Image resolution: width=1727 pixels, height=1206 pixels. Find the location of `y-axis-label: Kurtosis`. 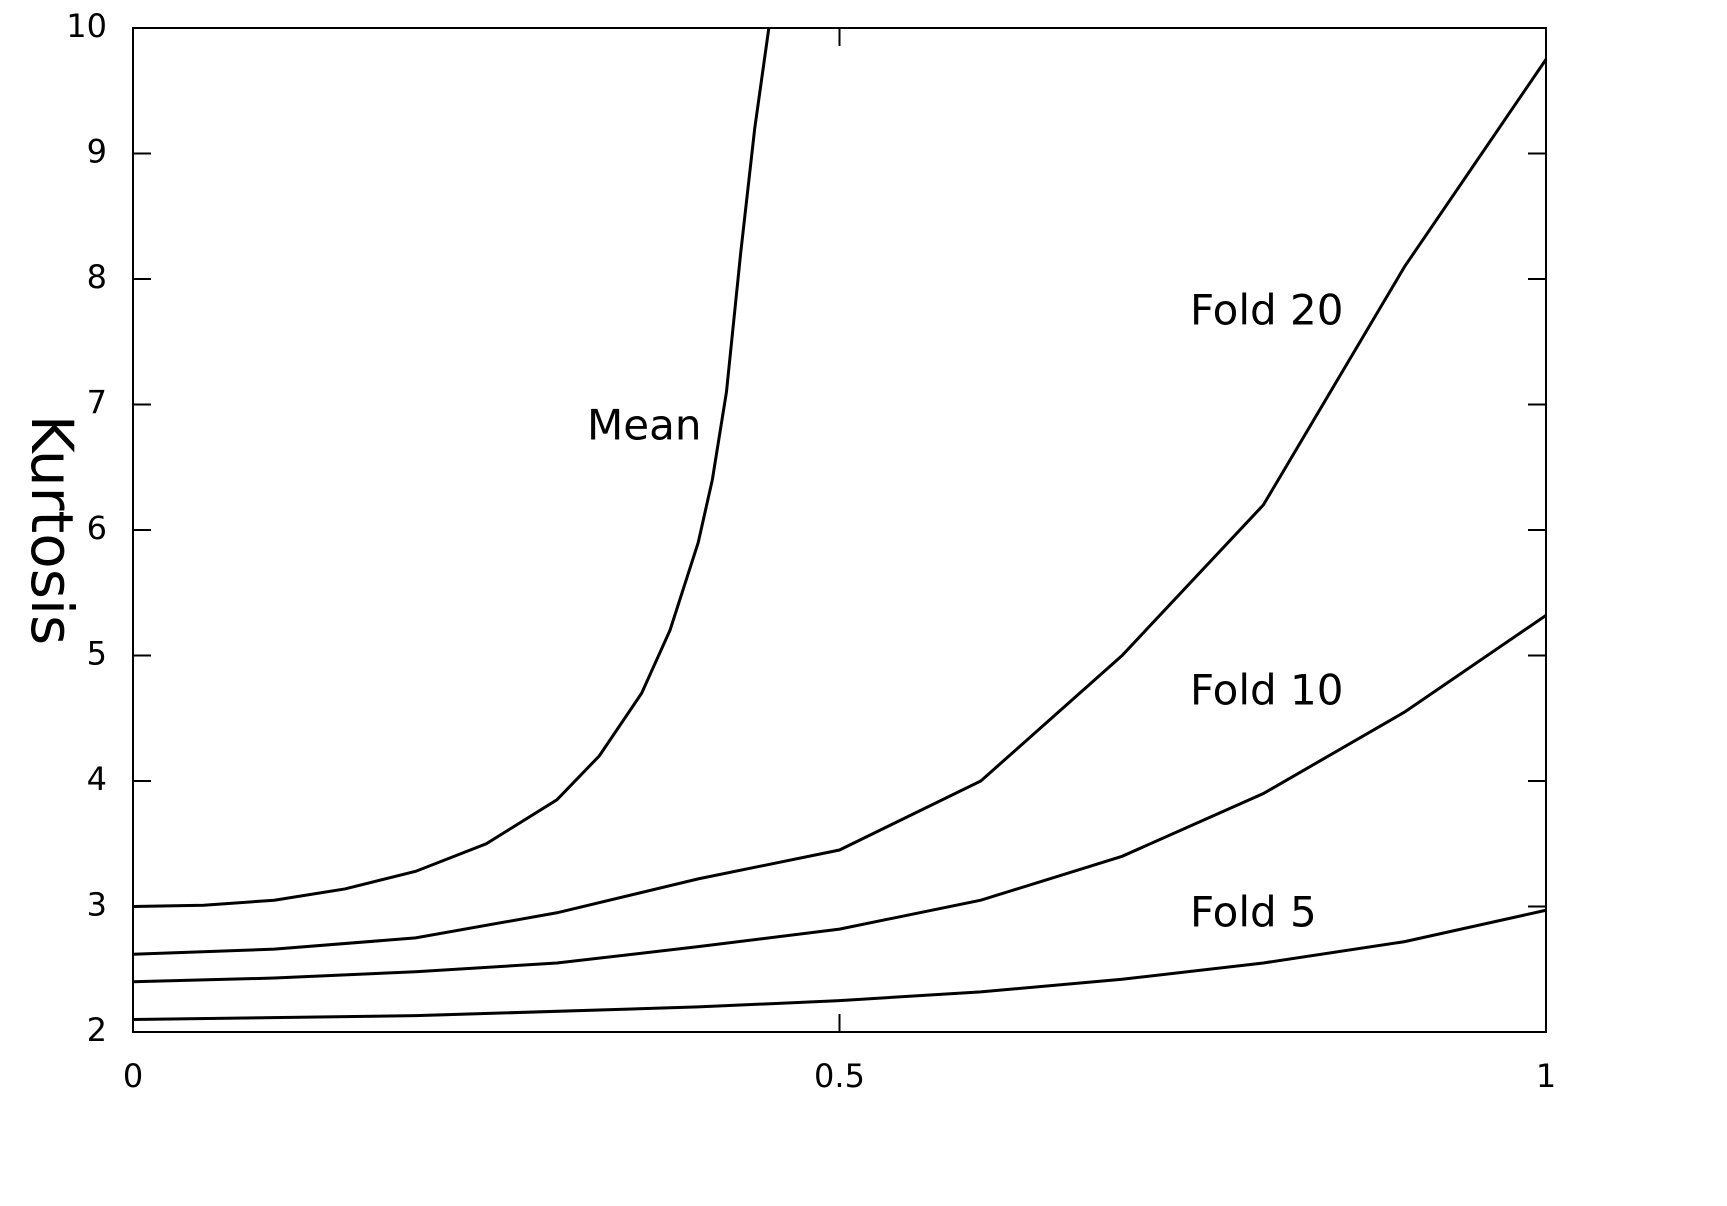

y-axis-label: Kurtosis is located at coordinates (52, 530).